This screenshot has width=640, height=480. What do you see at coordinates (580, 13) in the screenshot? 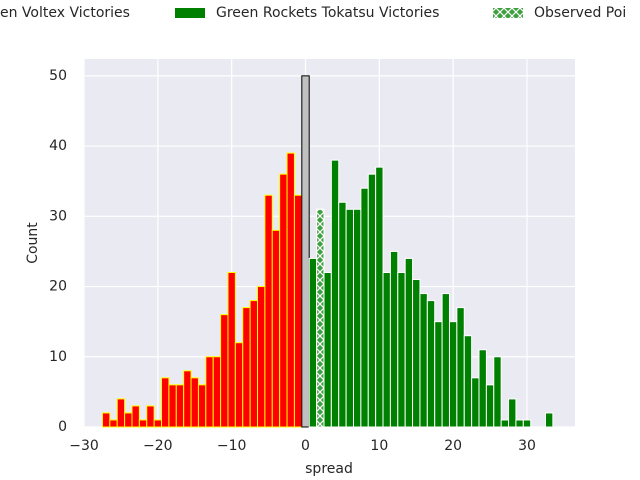
I see `legend-label: Observed Poi` at bounding box center [580, 13].